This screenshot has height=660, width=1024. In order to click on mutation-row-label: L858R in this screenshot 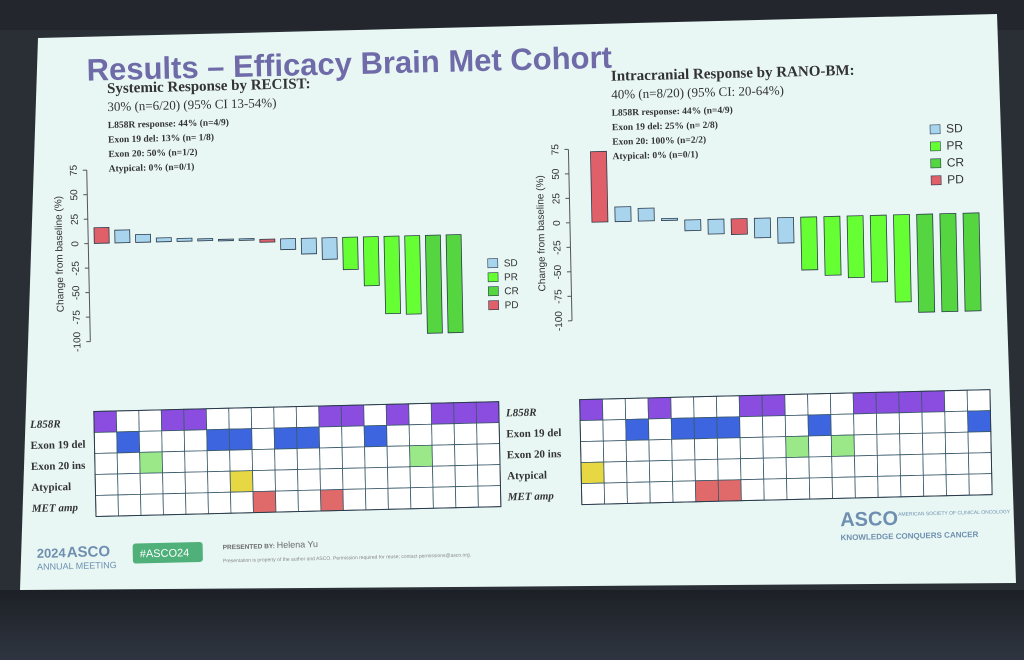, I will do `click(45, 424)`.